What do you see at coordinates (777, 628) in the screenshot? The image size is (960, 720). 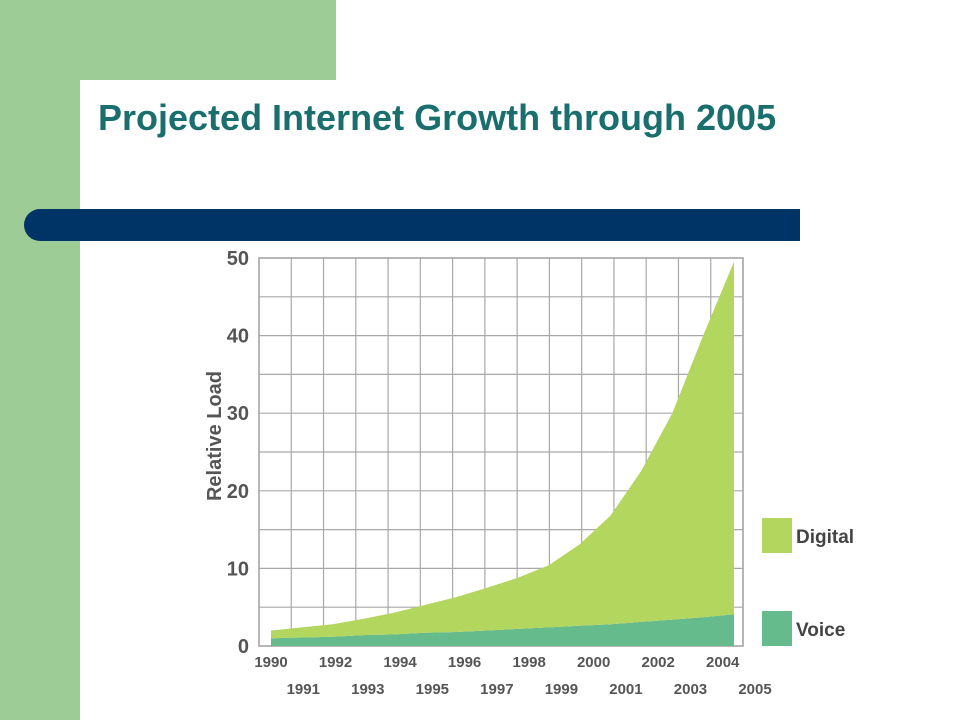 I see `legend-swatch-voice` at bounding box center [777, 628].